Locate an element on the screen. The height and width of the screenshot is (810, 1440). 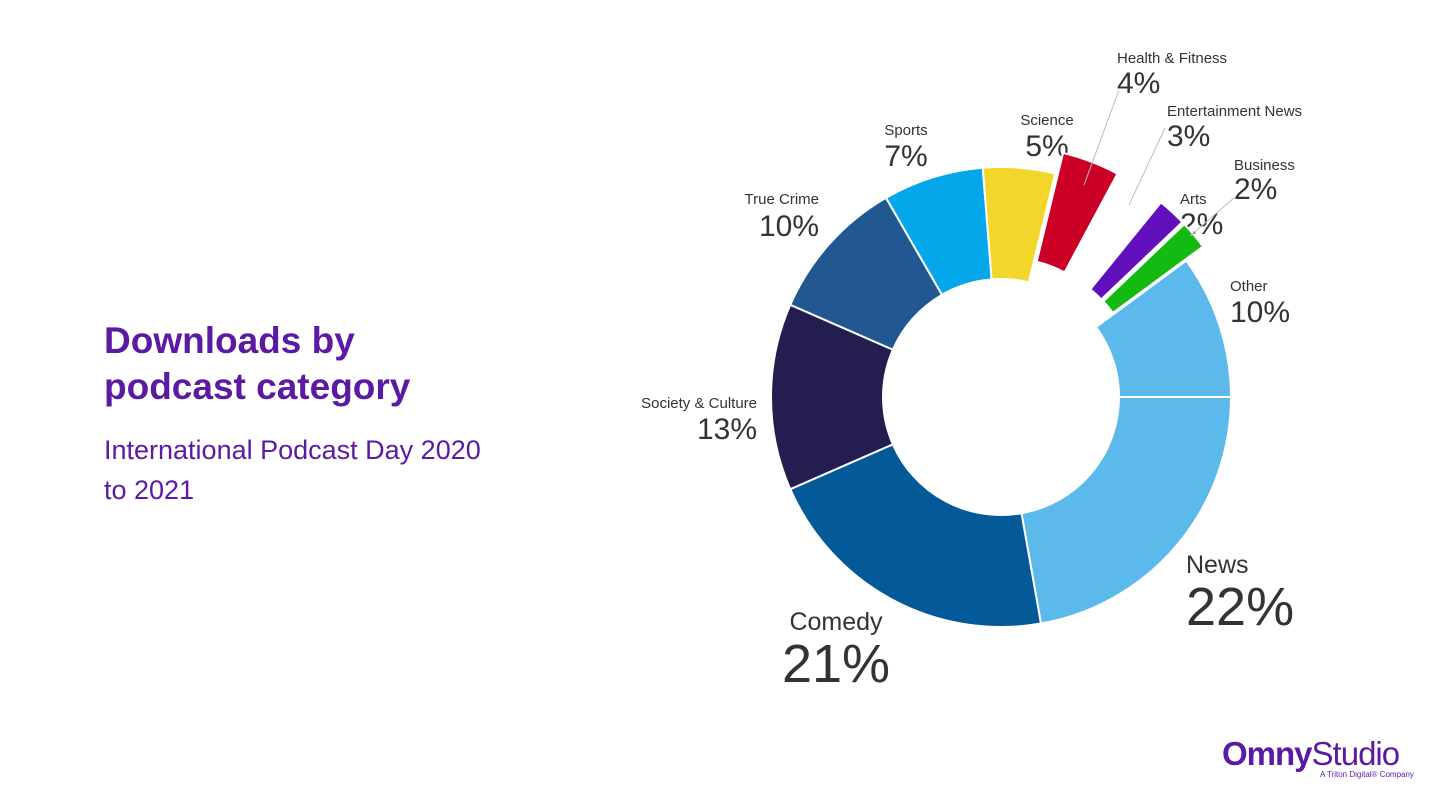
slice-other is located at coordinates (1163, 328).